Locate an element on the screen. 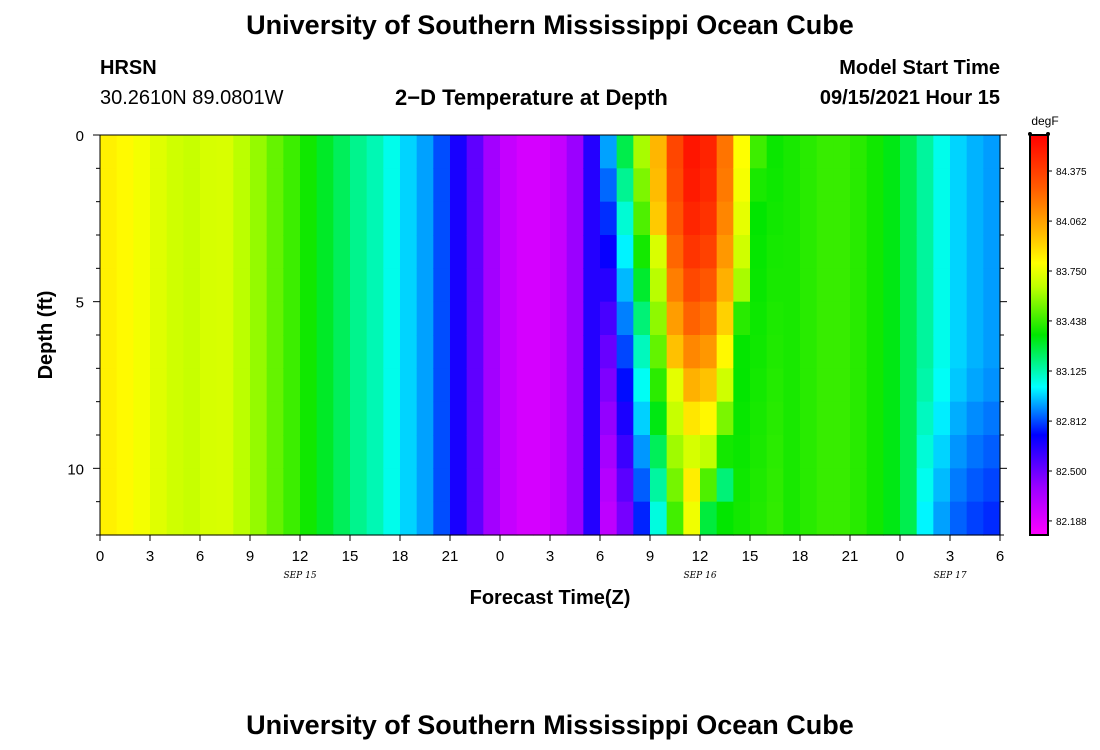 The width and height of the screenshot is (1100, 750). y-tick-label: 5 is located at coordinates (80, 303).